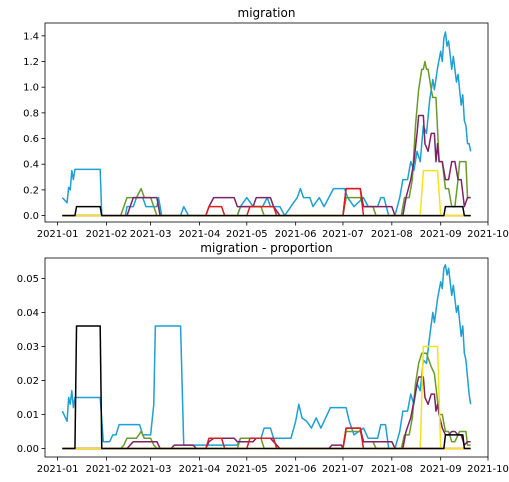  Describe the element at coordinates (31, 36) in the screenshot. I see `y-tick-label: 1.4` at that location.